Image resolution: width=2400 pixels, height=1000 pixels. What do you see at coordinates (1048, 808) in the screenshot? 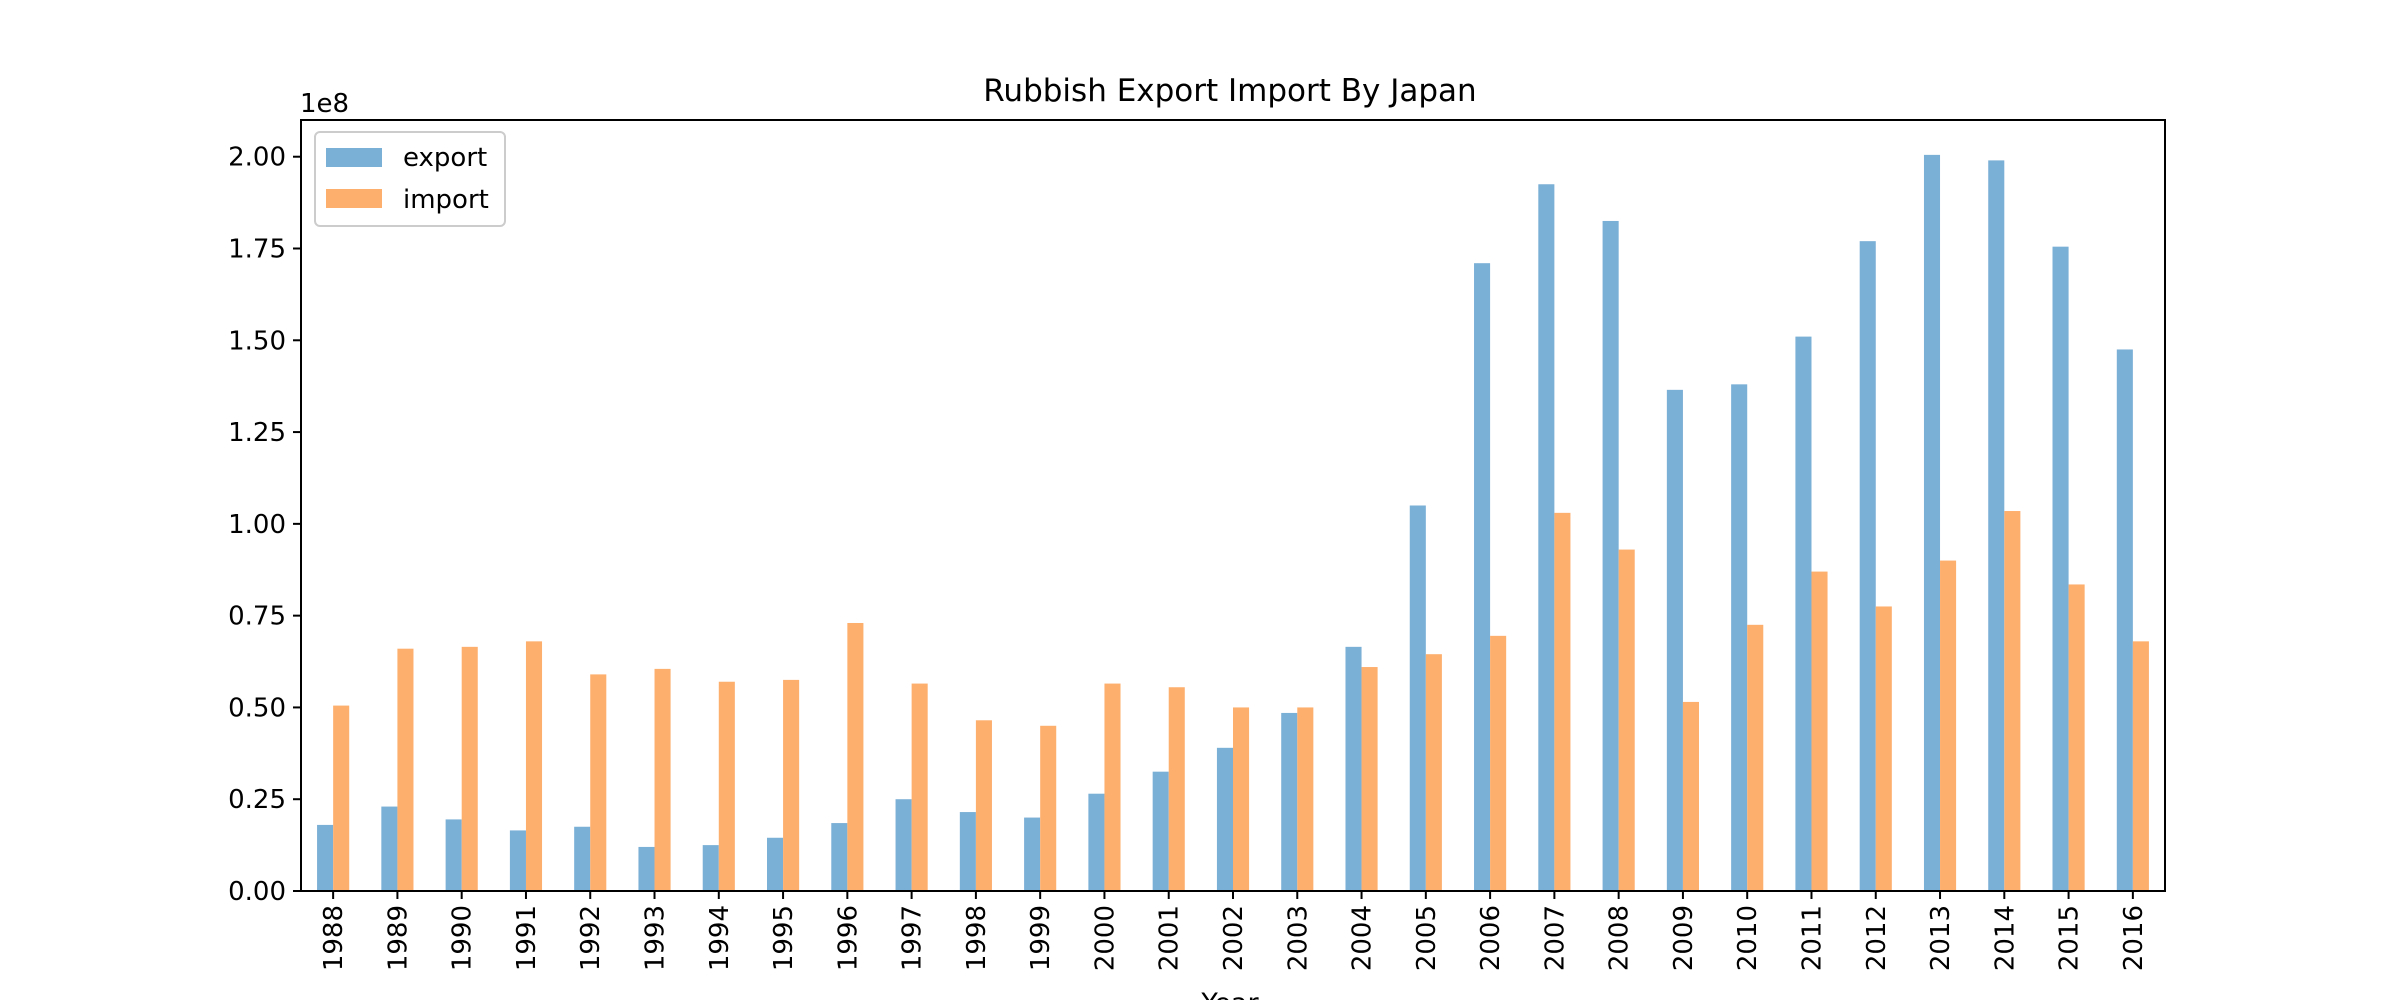
I see `bar-import-1999` at bounding box center [1048, 808].